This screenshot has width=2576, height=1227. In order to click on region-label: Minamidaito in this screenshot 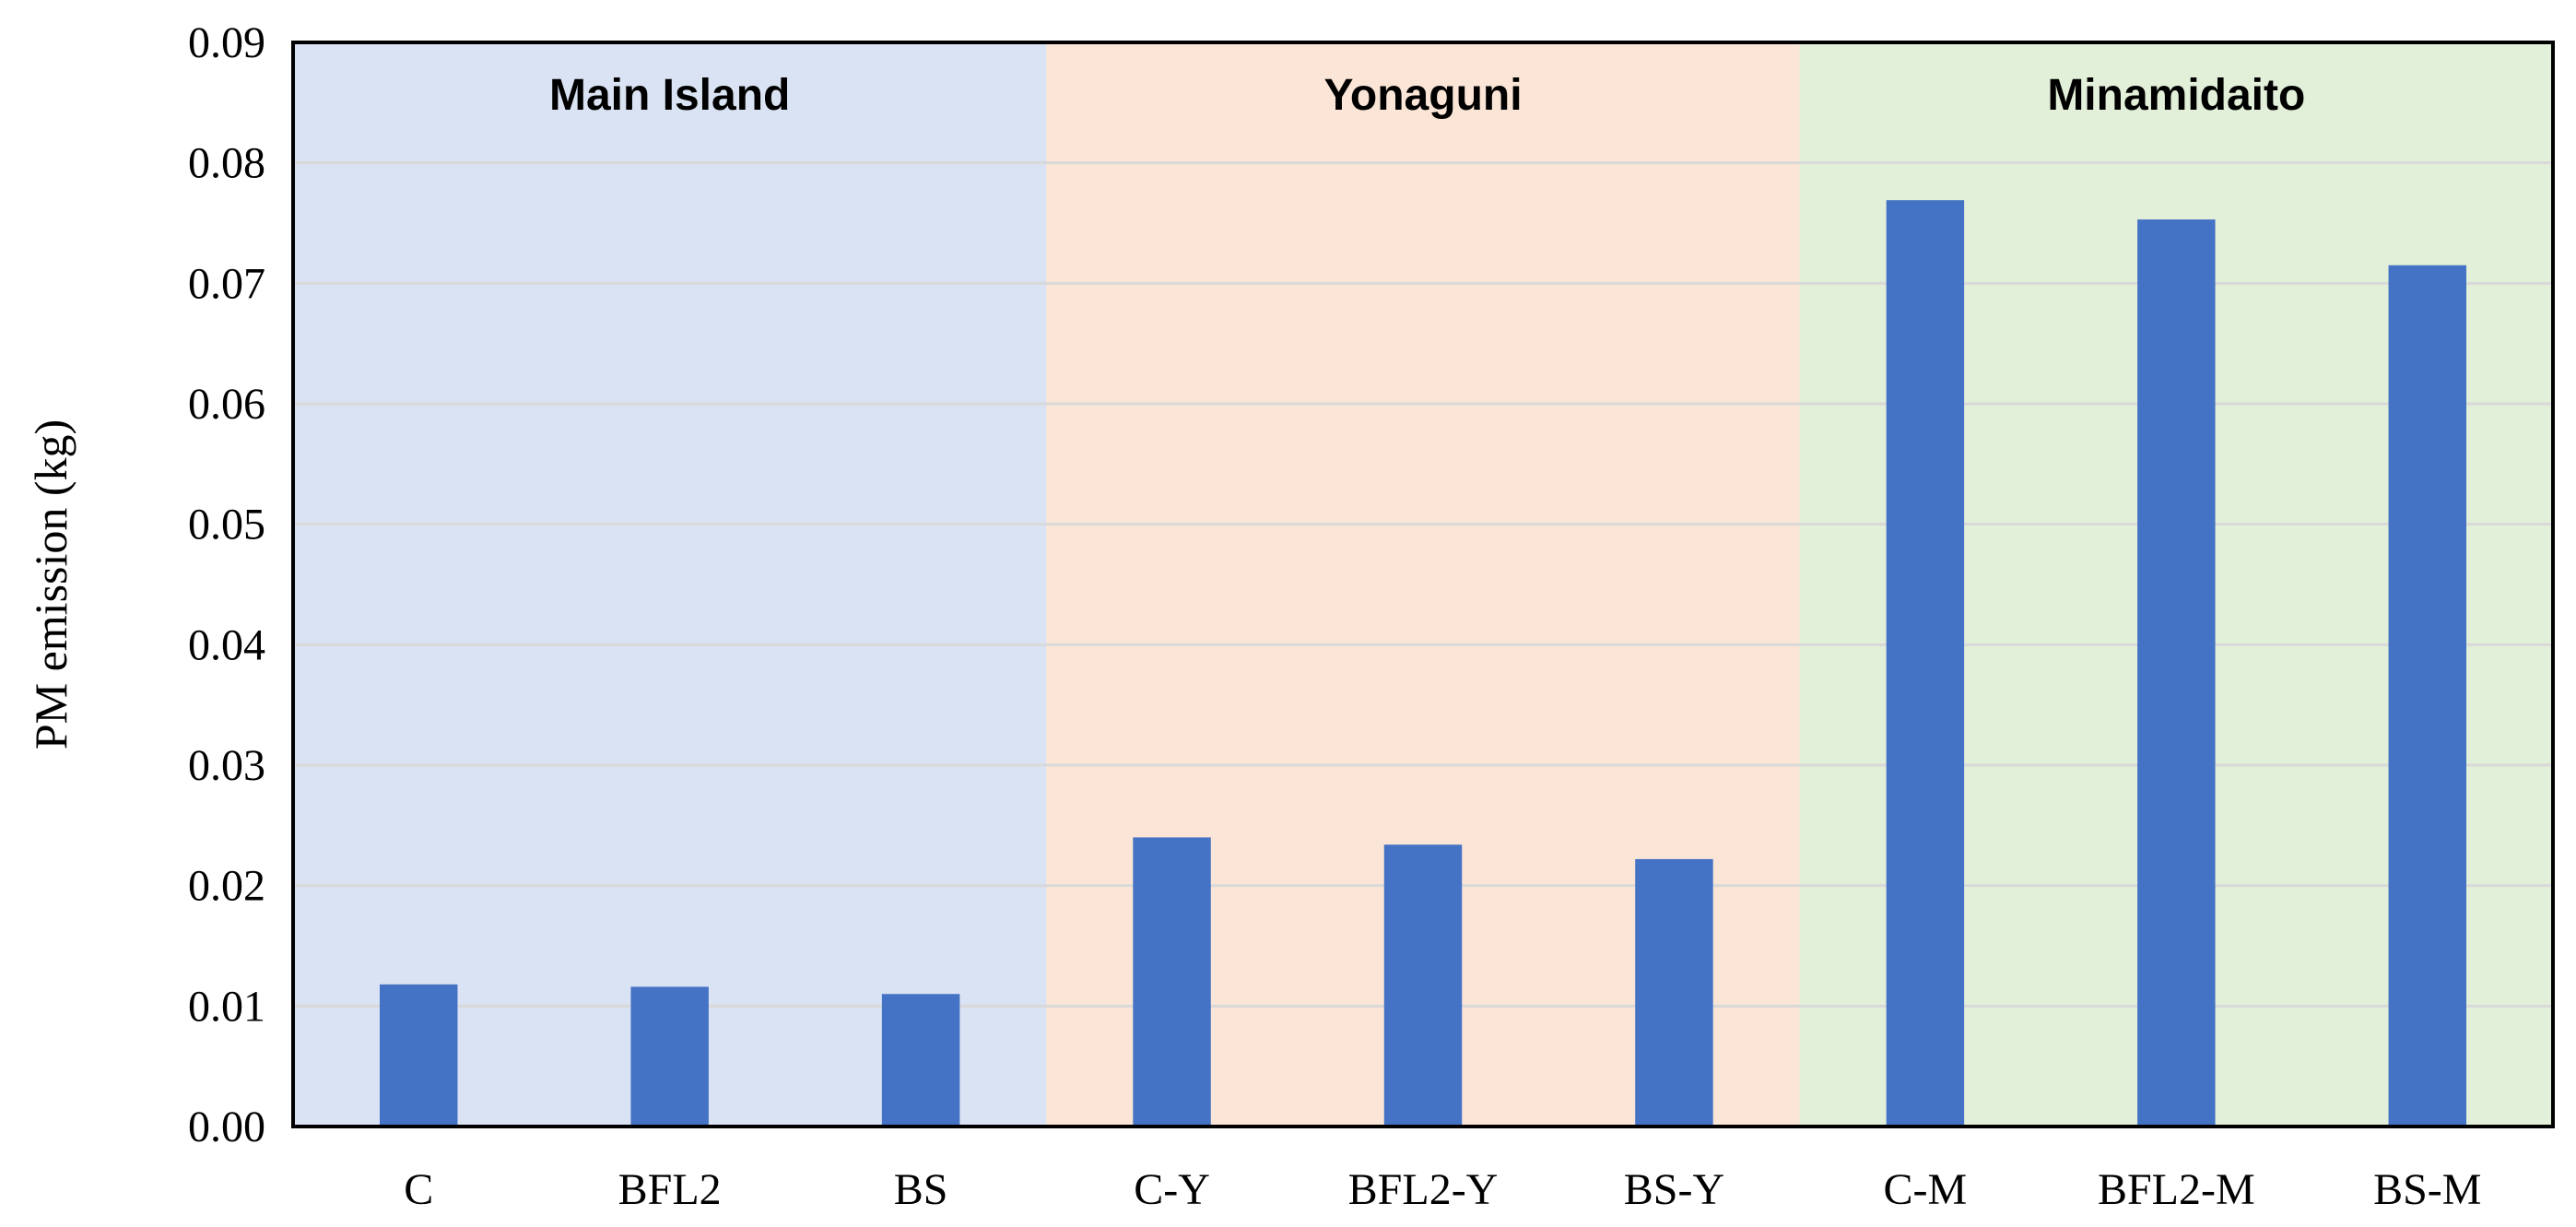, I will do `click(2176, 95)`.